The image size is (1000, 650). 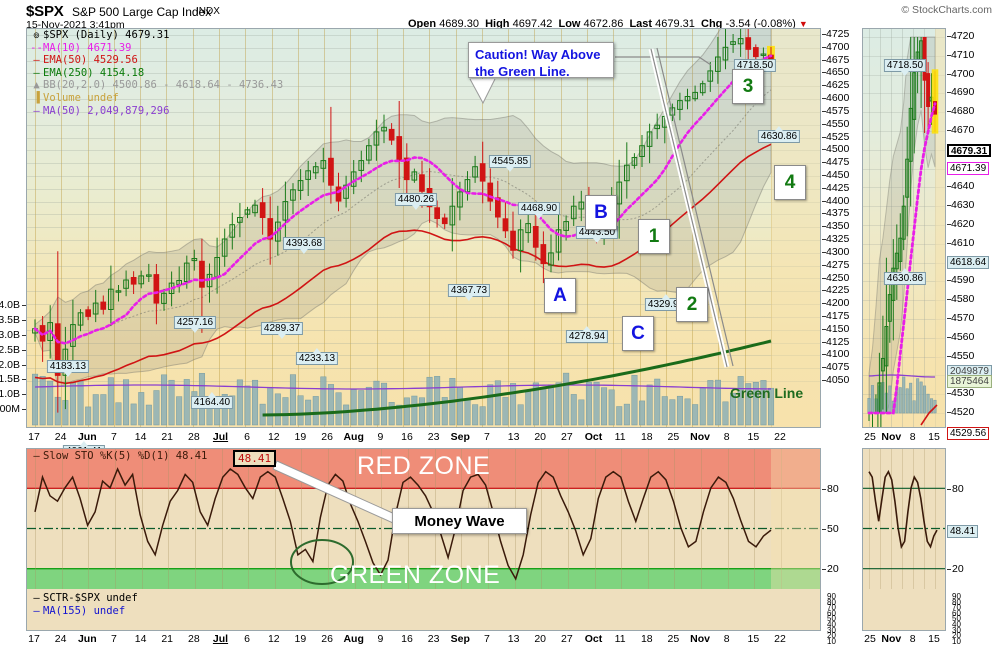 I want to click on price-axis-label: 4125, so click(x=838, y=341).